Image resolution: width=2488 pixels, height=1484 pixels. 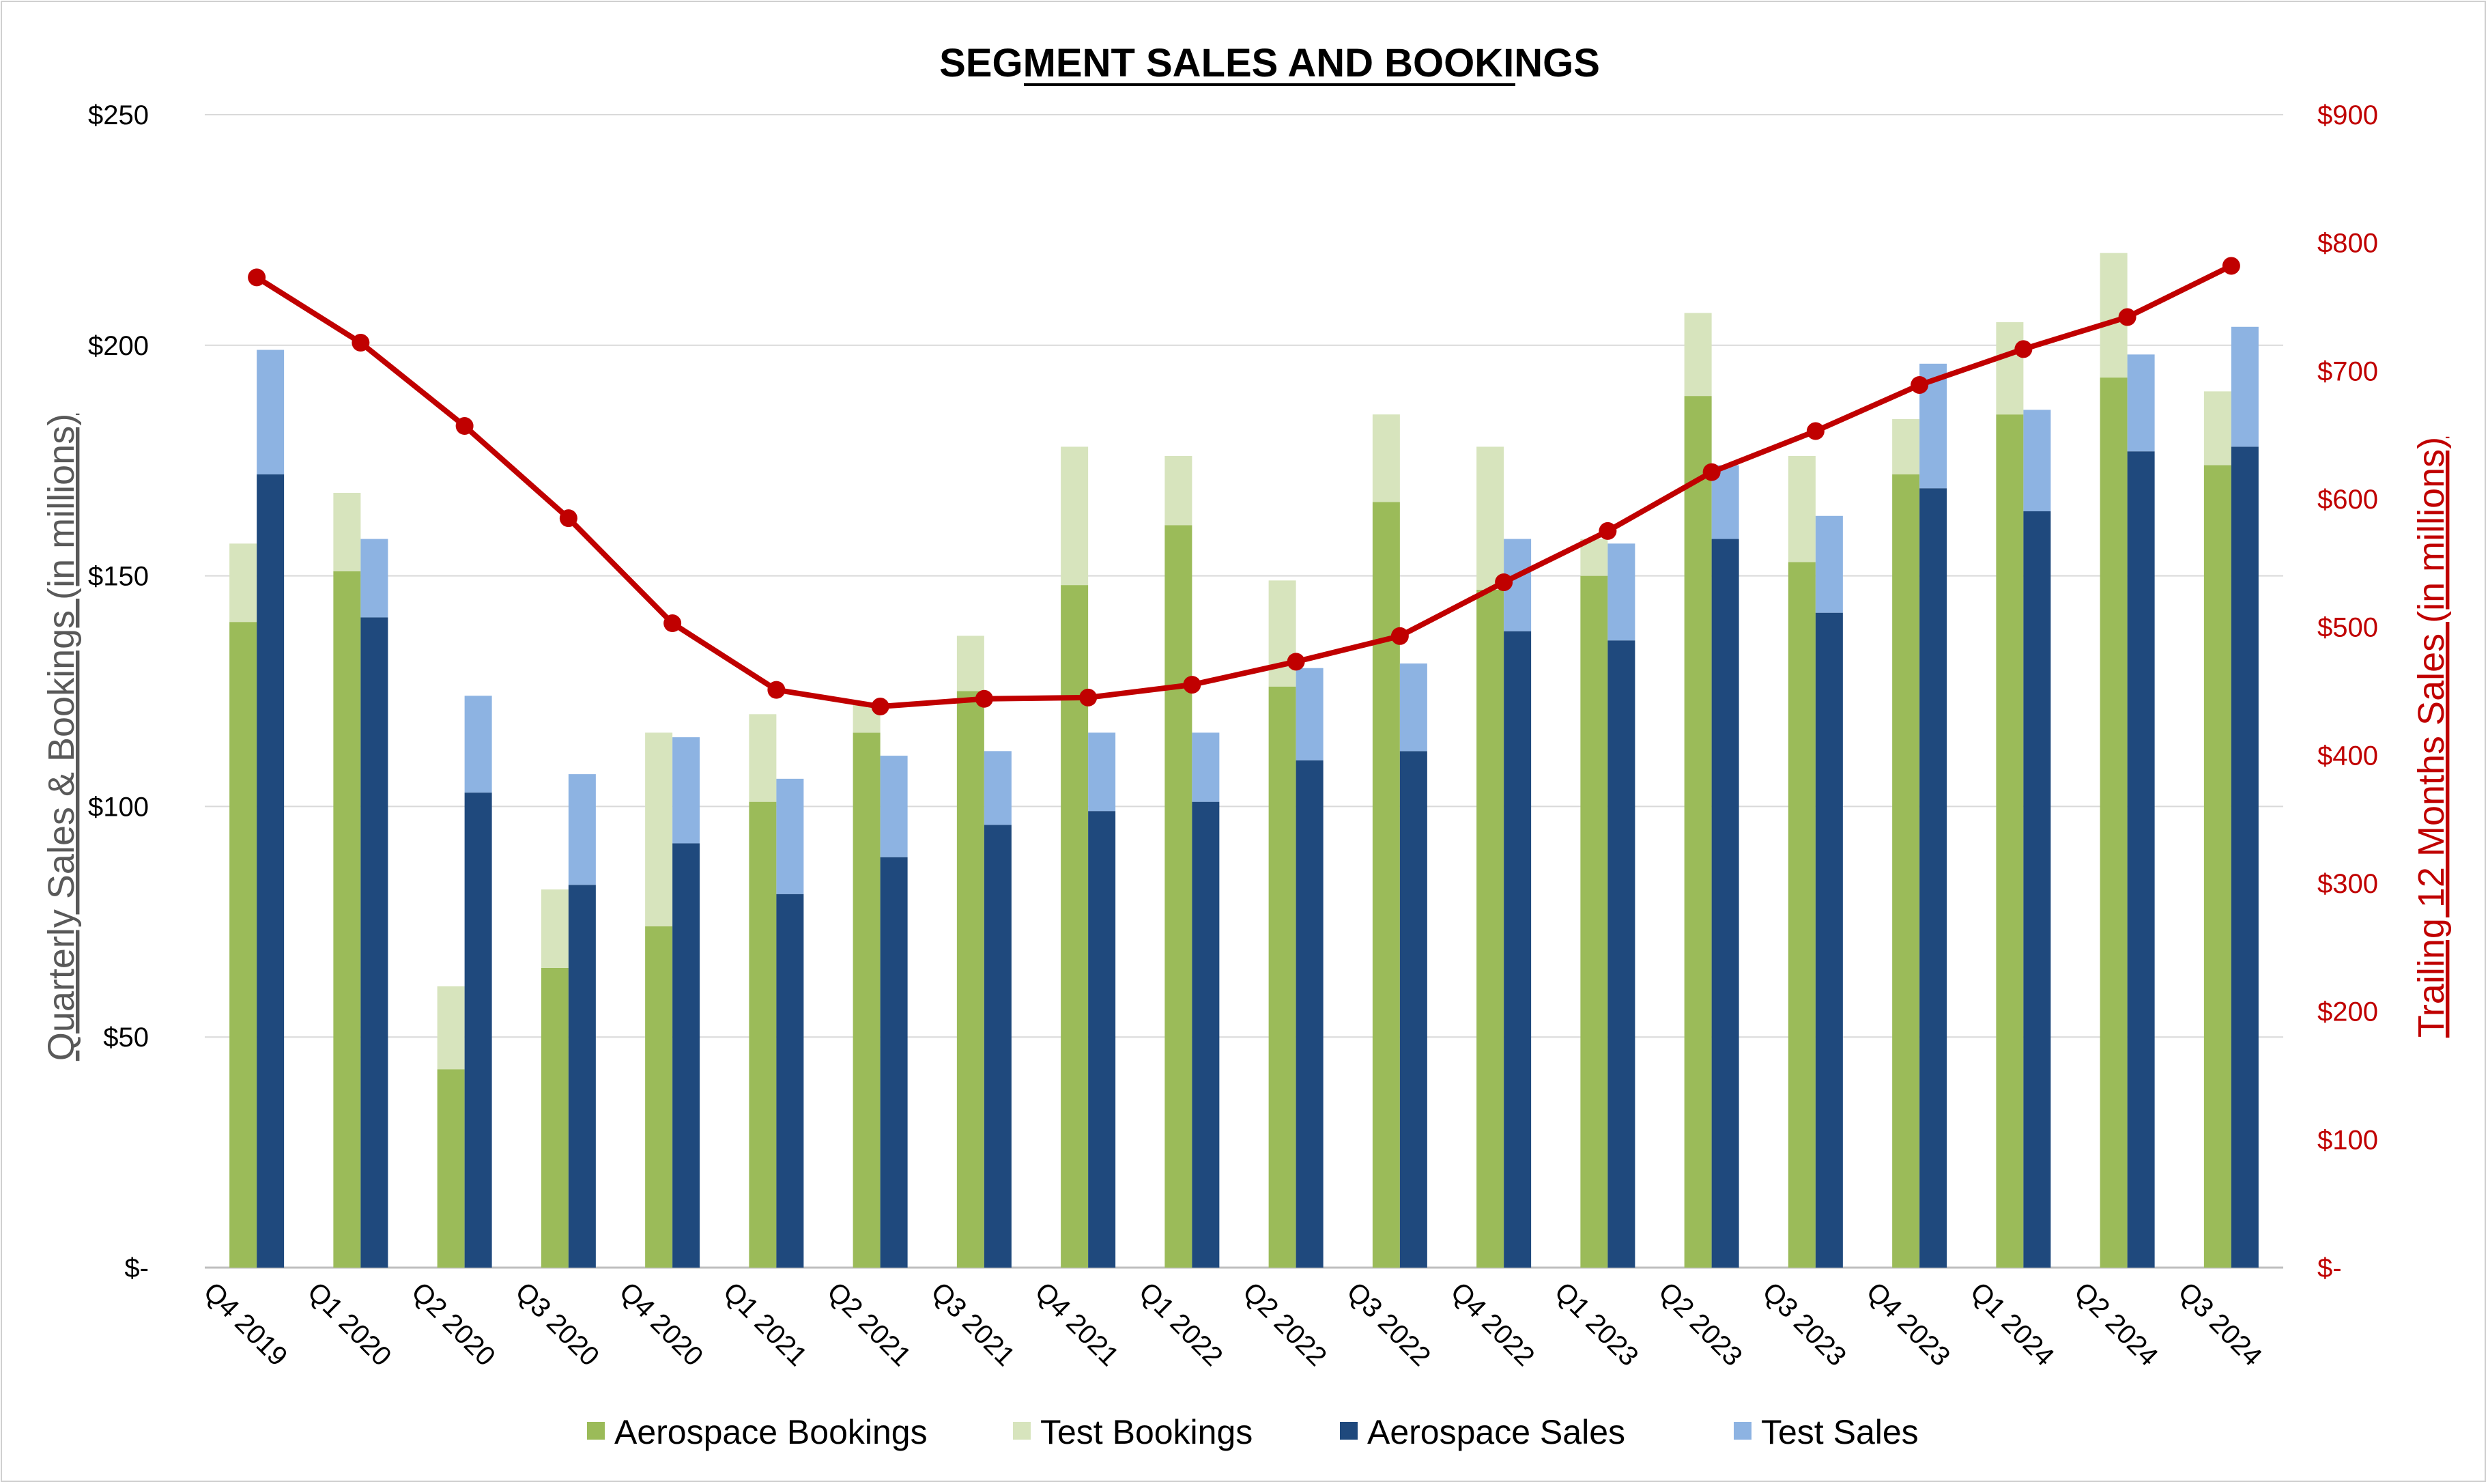 What do you see at coordinates (1269, 63) in the screenshot?
I see `chart-title: SEGMENT SALES AND BOOKINGS` at bounding box center [1269, 63].